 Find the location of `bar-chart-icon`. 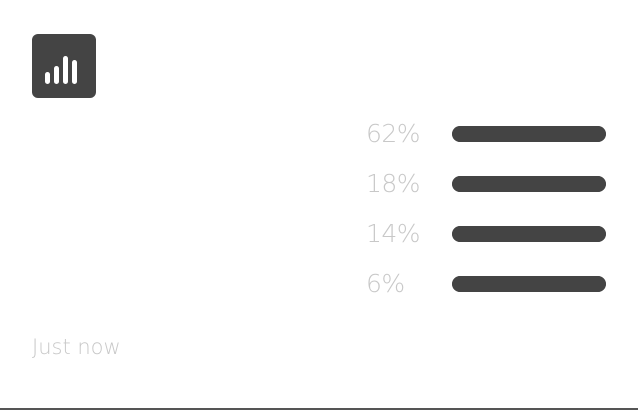

bar-chart-icon is located at coordinates (64, 66).